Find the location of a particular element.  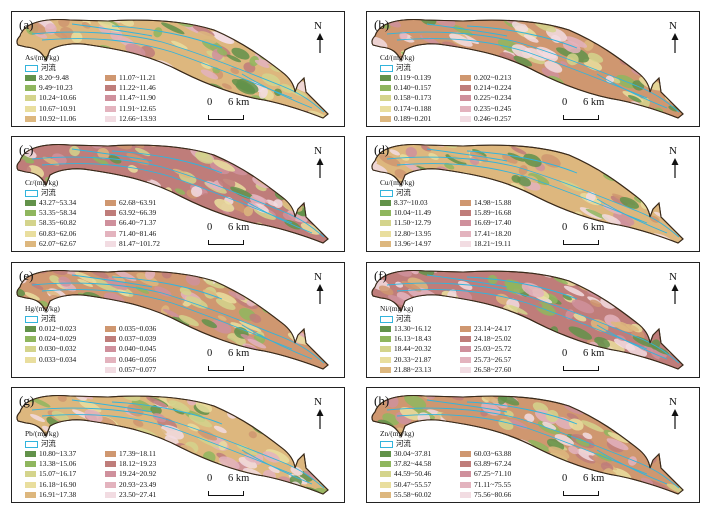

legend-range-label: 0.040~0.045 is located at coordinates (138, 349).